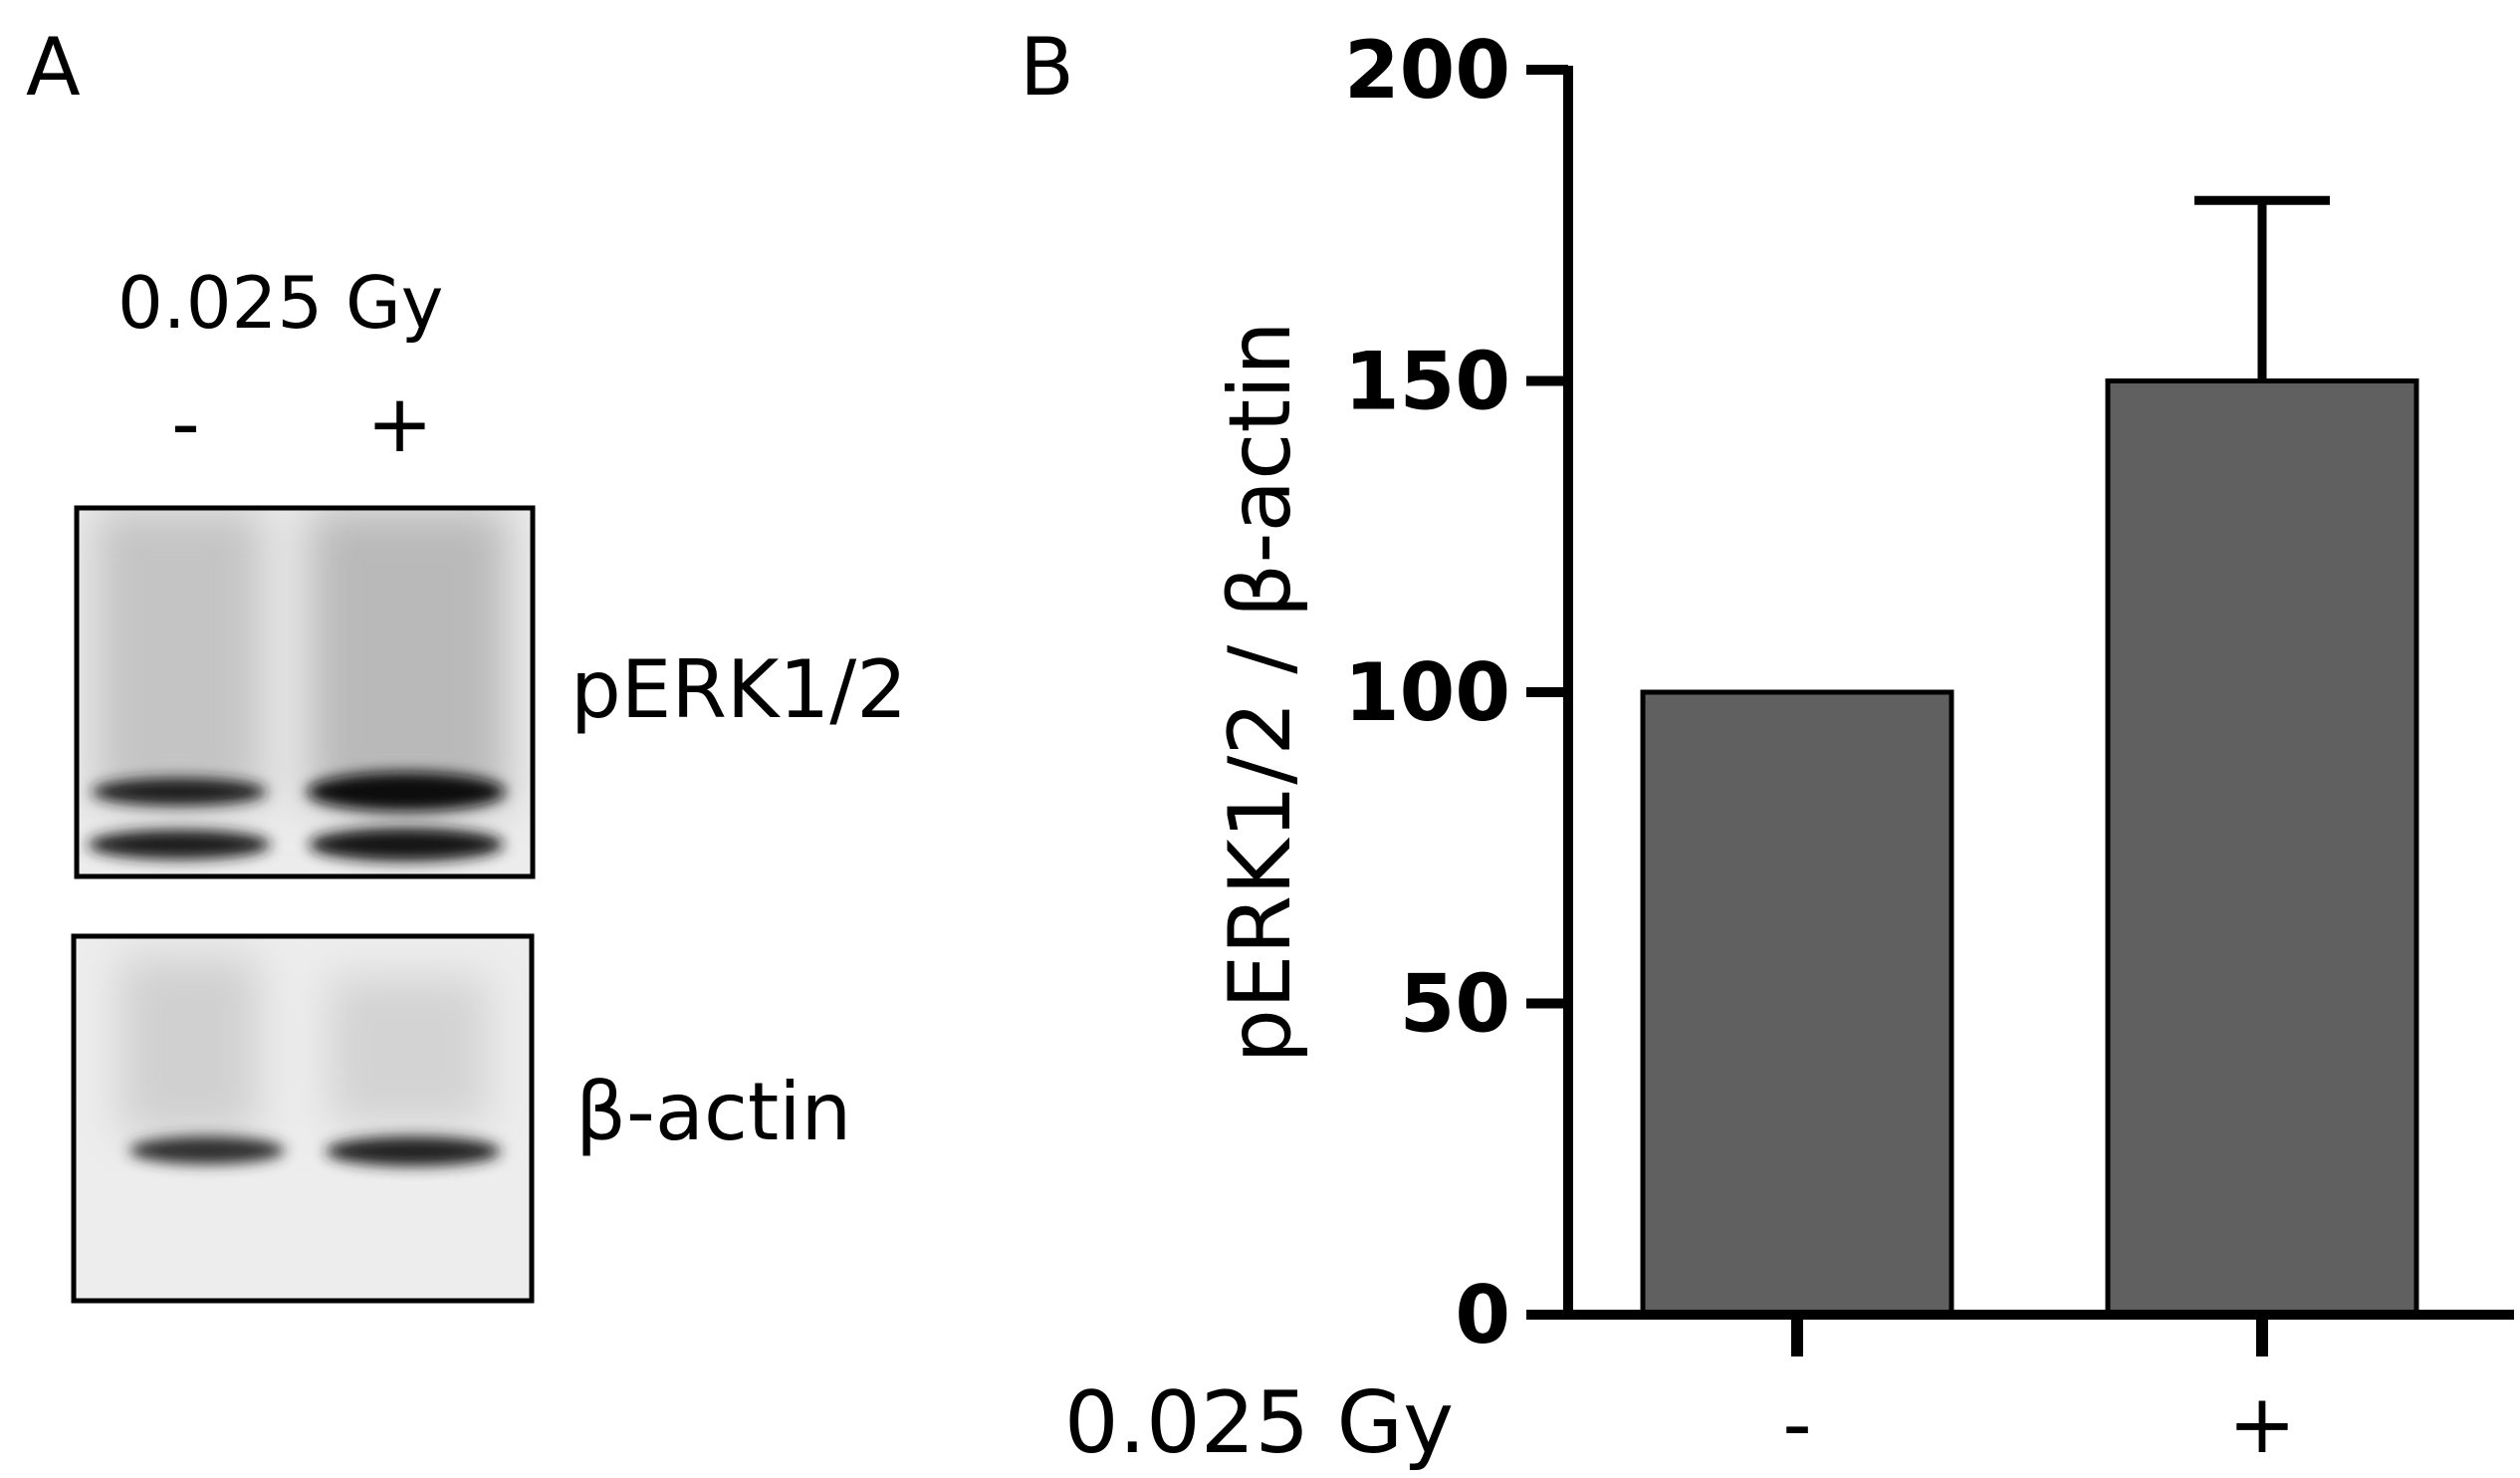 The width and height of the screenshot is (2520, 1478). I want to click on y-tick-label-200: 200, so click(1427, 70).